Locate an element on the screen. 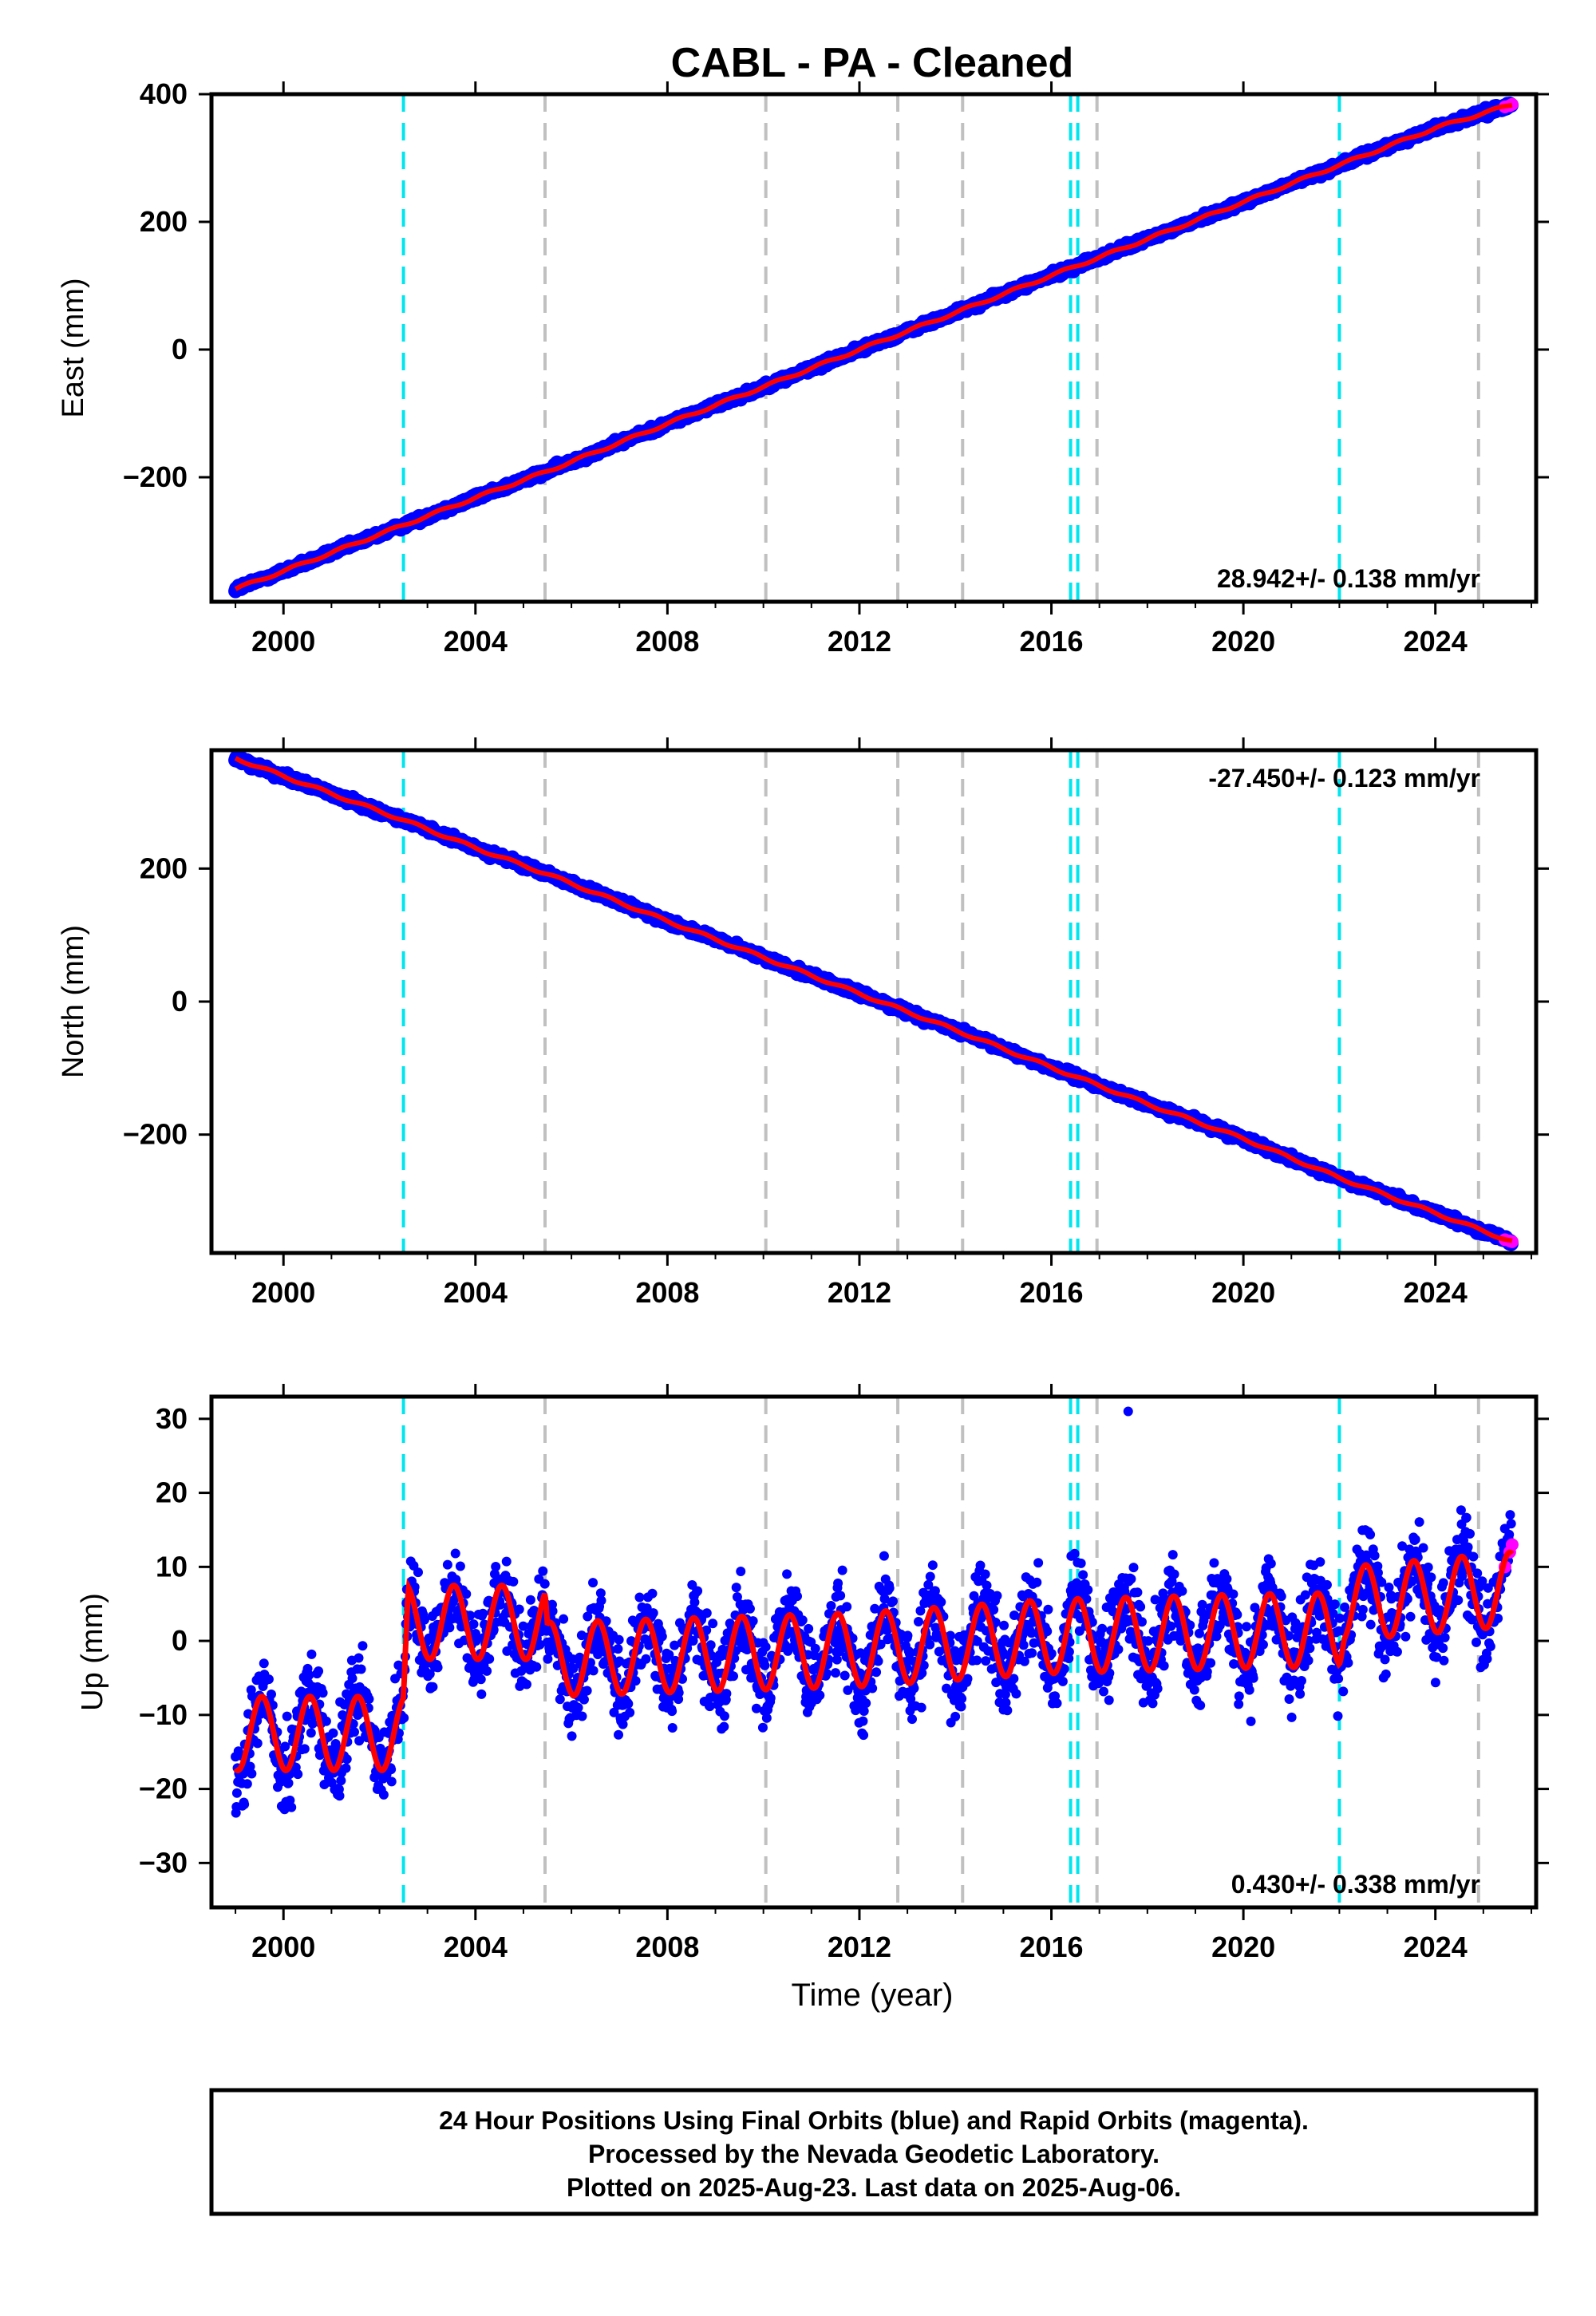  north-x-tick-label: 2020 is located at coordinates (1243, 1292).